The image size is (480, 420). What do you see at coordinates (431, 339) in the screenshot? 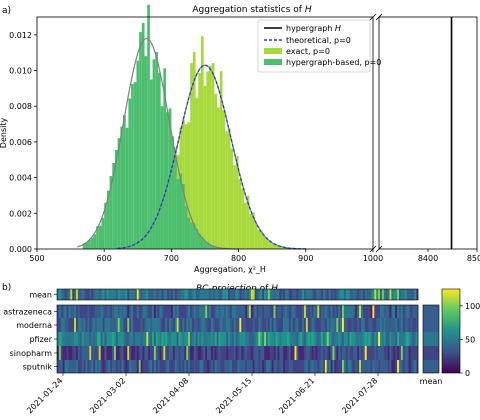
I see `mean-cell` at bounding box center [431, 339].